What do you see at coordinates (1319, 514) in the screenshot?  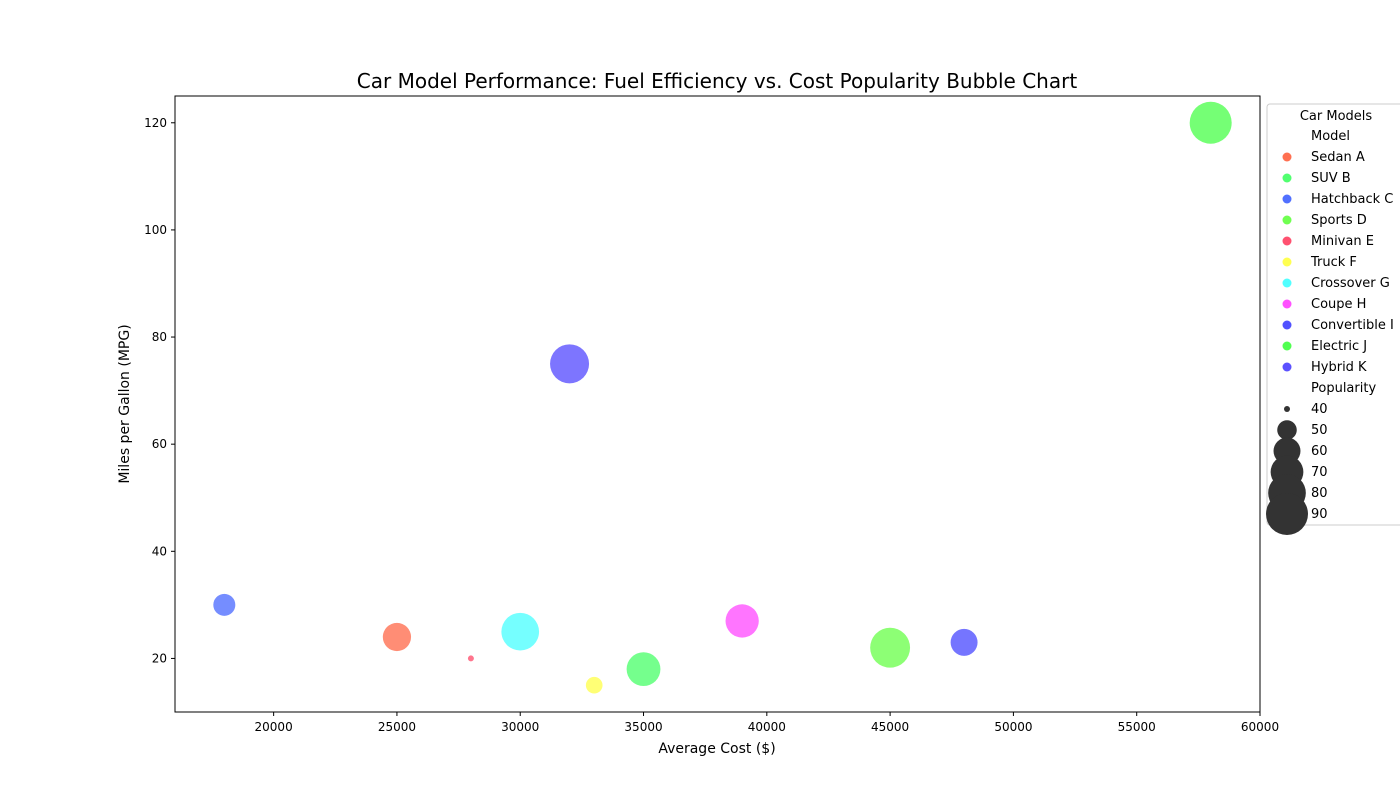 I see `legend-size-label: 90` at bounding box center [1319, 514].